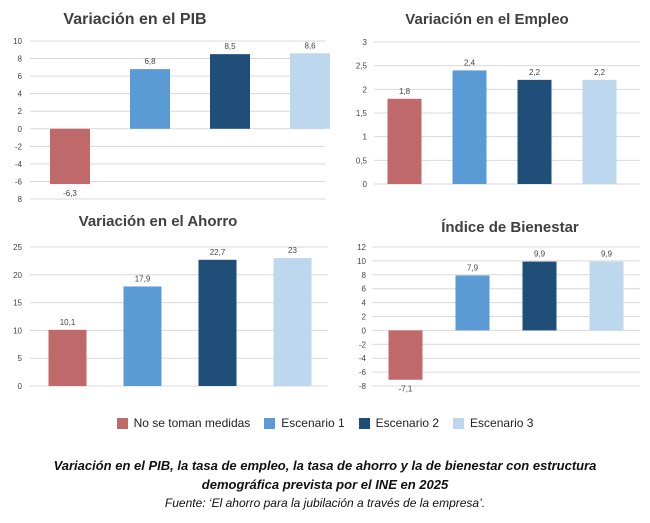  Describe the element at coordinates (313, 423) in the screenshot. I see `legend-label-escenario-1: Escenario 1` at that location.